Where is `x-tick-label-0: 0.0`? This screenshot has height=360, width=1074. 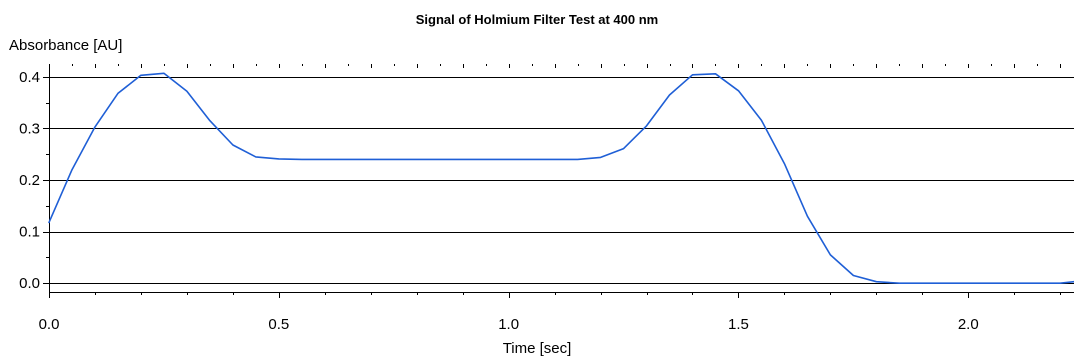 x-tick-label-0: 0.0 is located at coordinates (49, 324).